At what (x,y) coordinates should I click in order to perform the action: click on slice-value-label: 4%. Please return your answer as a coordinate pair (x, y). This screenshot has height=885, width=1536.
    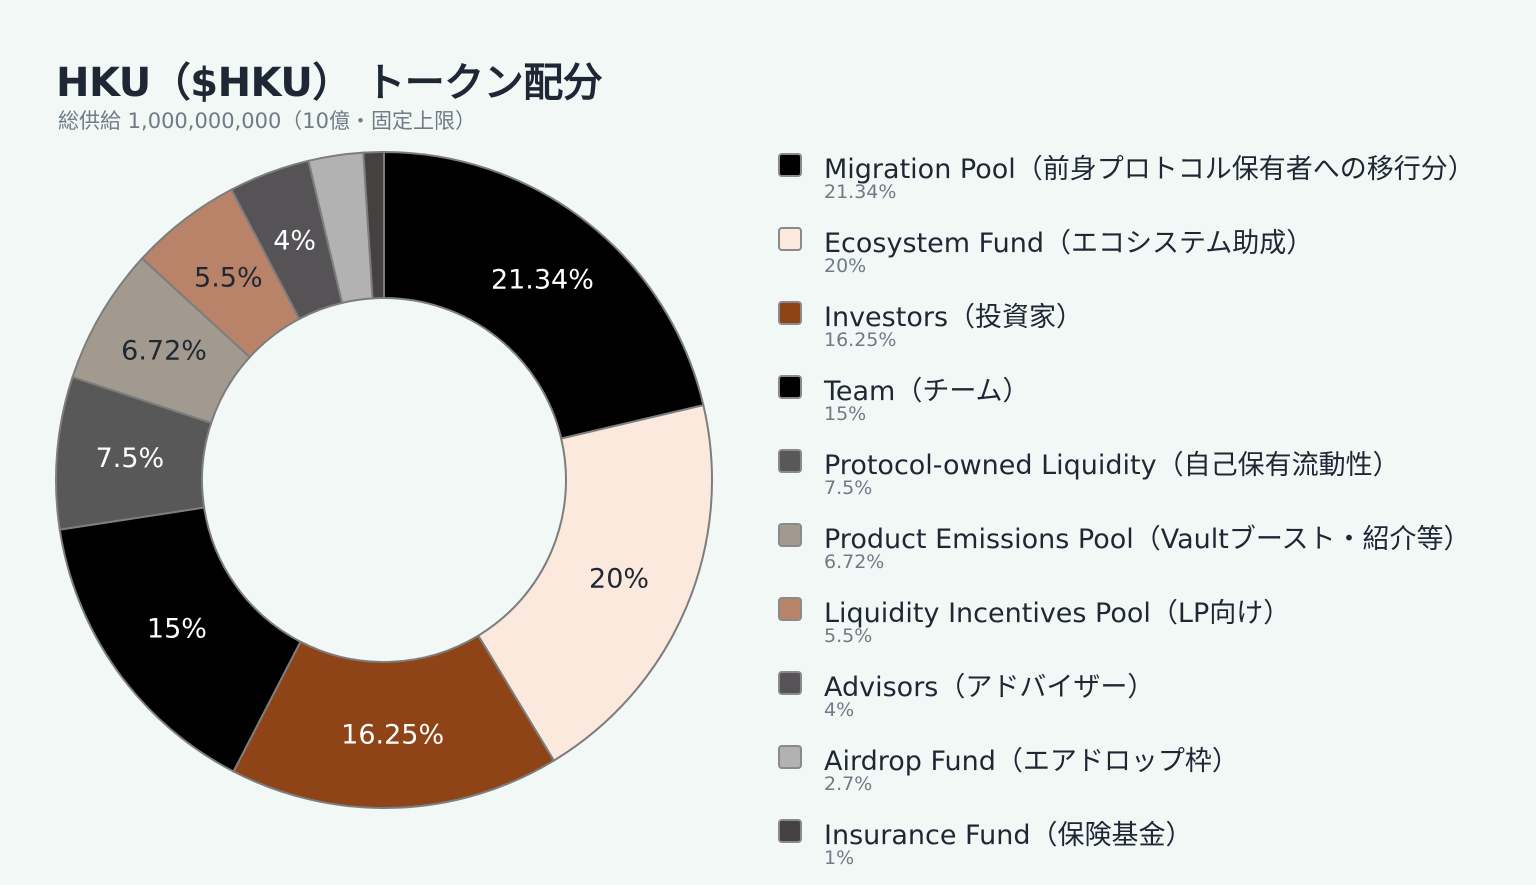
    Looking at the image, I should click on (294, 241).